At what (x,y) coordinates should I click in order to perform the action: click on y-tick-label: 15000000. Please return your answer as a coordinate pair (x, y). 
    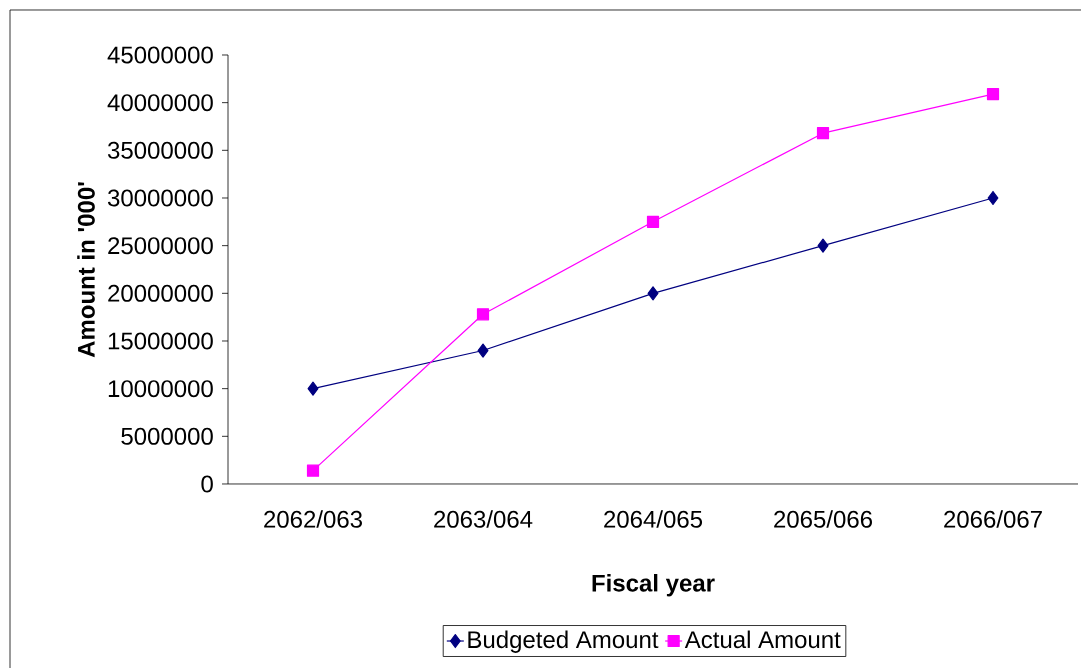
    Looking at the image, I should click on (160, 341).